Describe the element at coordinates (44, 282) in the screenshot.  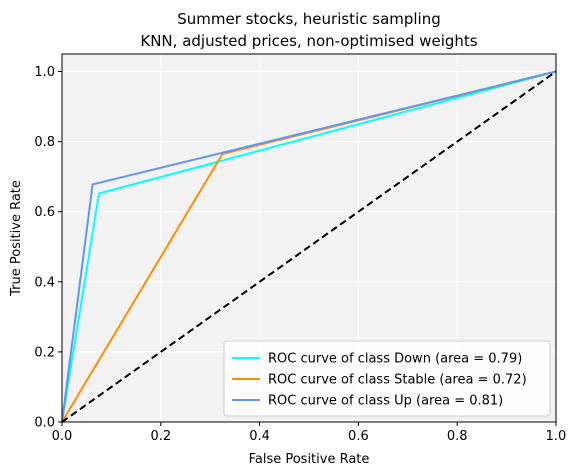
I see `y-tick-label: 0.4` at that location.